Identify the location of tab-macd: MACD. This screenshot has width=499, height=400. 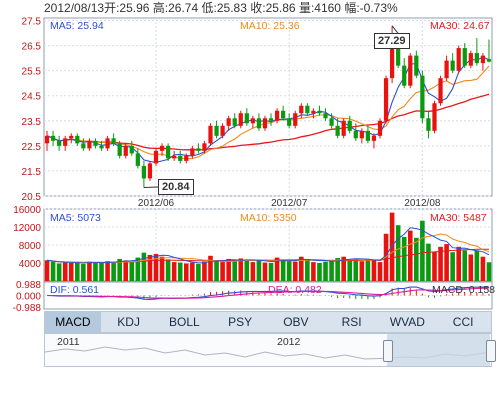
(73, 322).